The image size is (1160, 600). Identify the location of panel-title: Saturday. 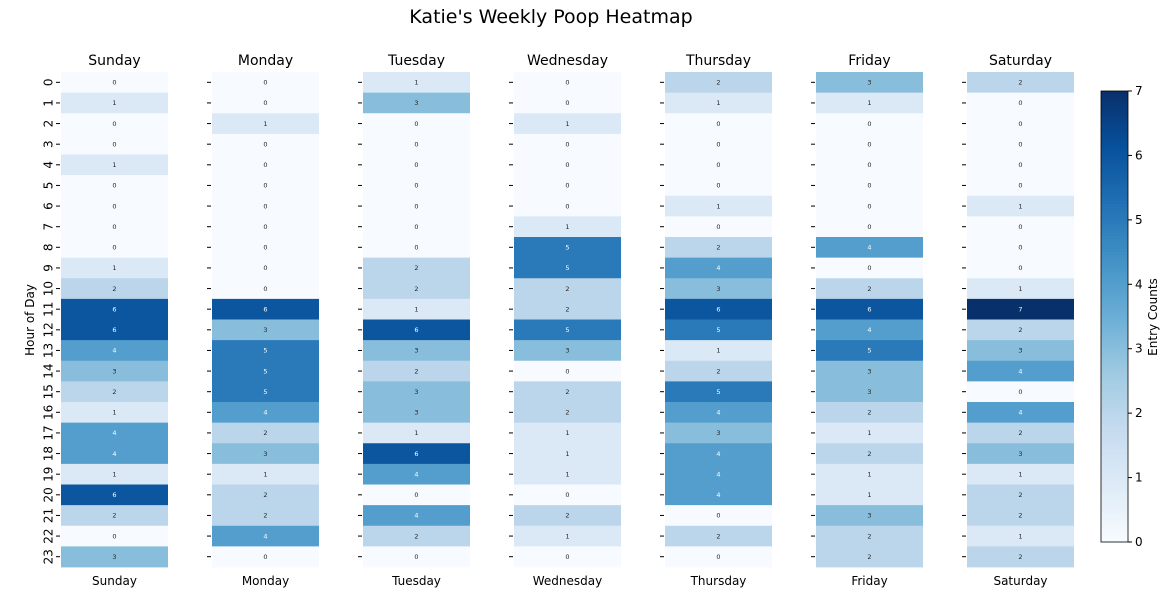
(1020, 61).